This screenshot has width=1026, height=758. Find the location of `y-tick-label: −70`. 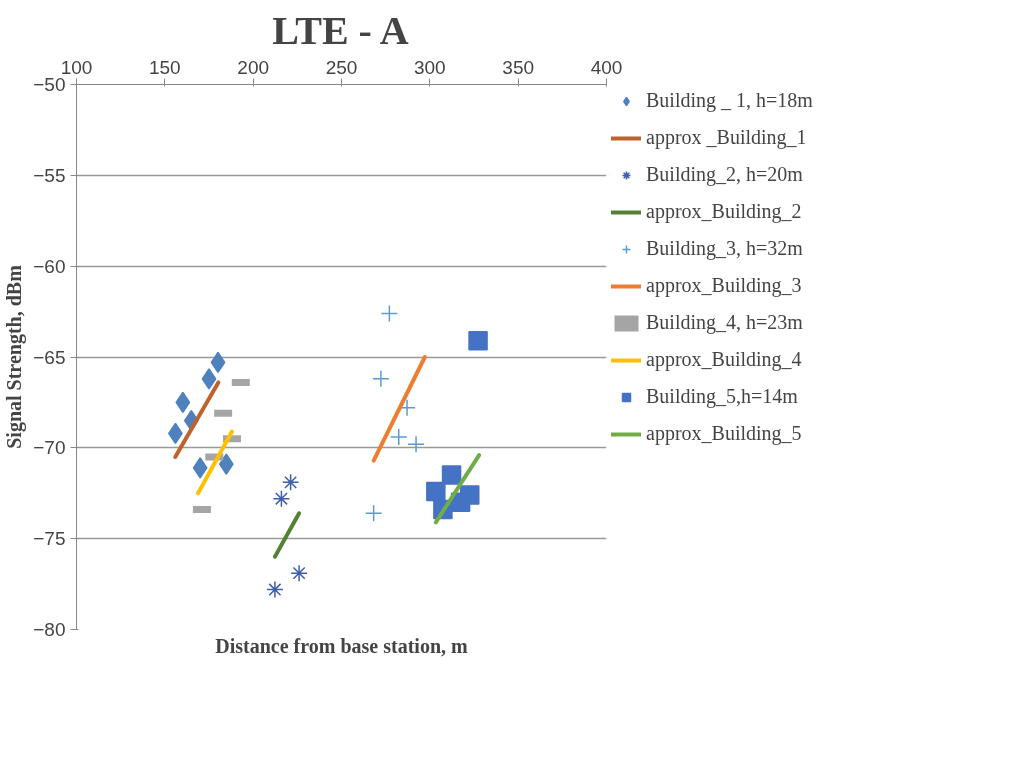

y-tick-label: −70 is located at coordinates (49, 448).